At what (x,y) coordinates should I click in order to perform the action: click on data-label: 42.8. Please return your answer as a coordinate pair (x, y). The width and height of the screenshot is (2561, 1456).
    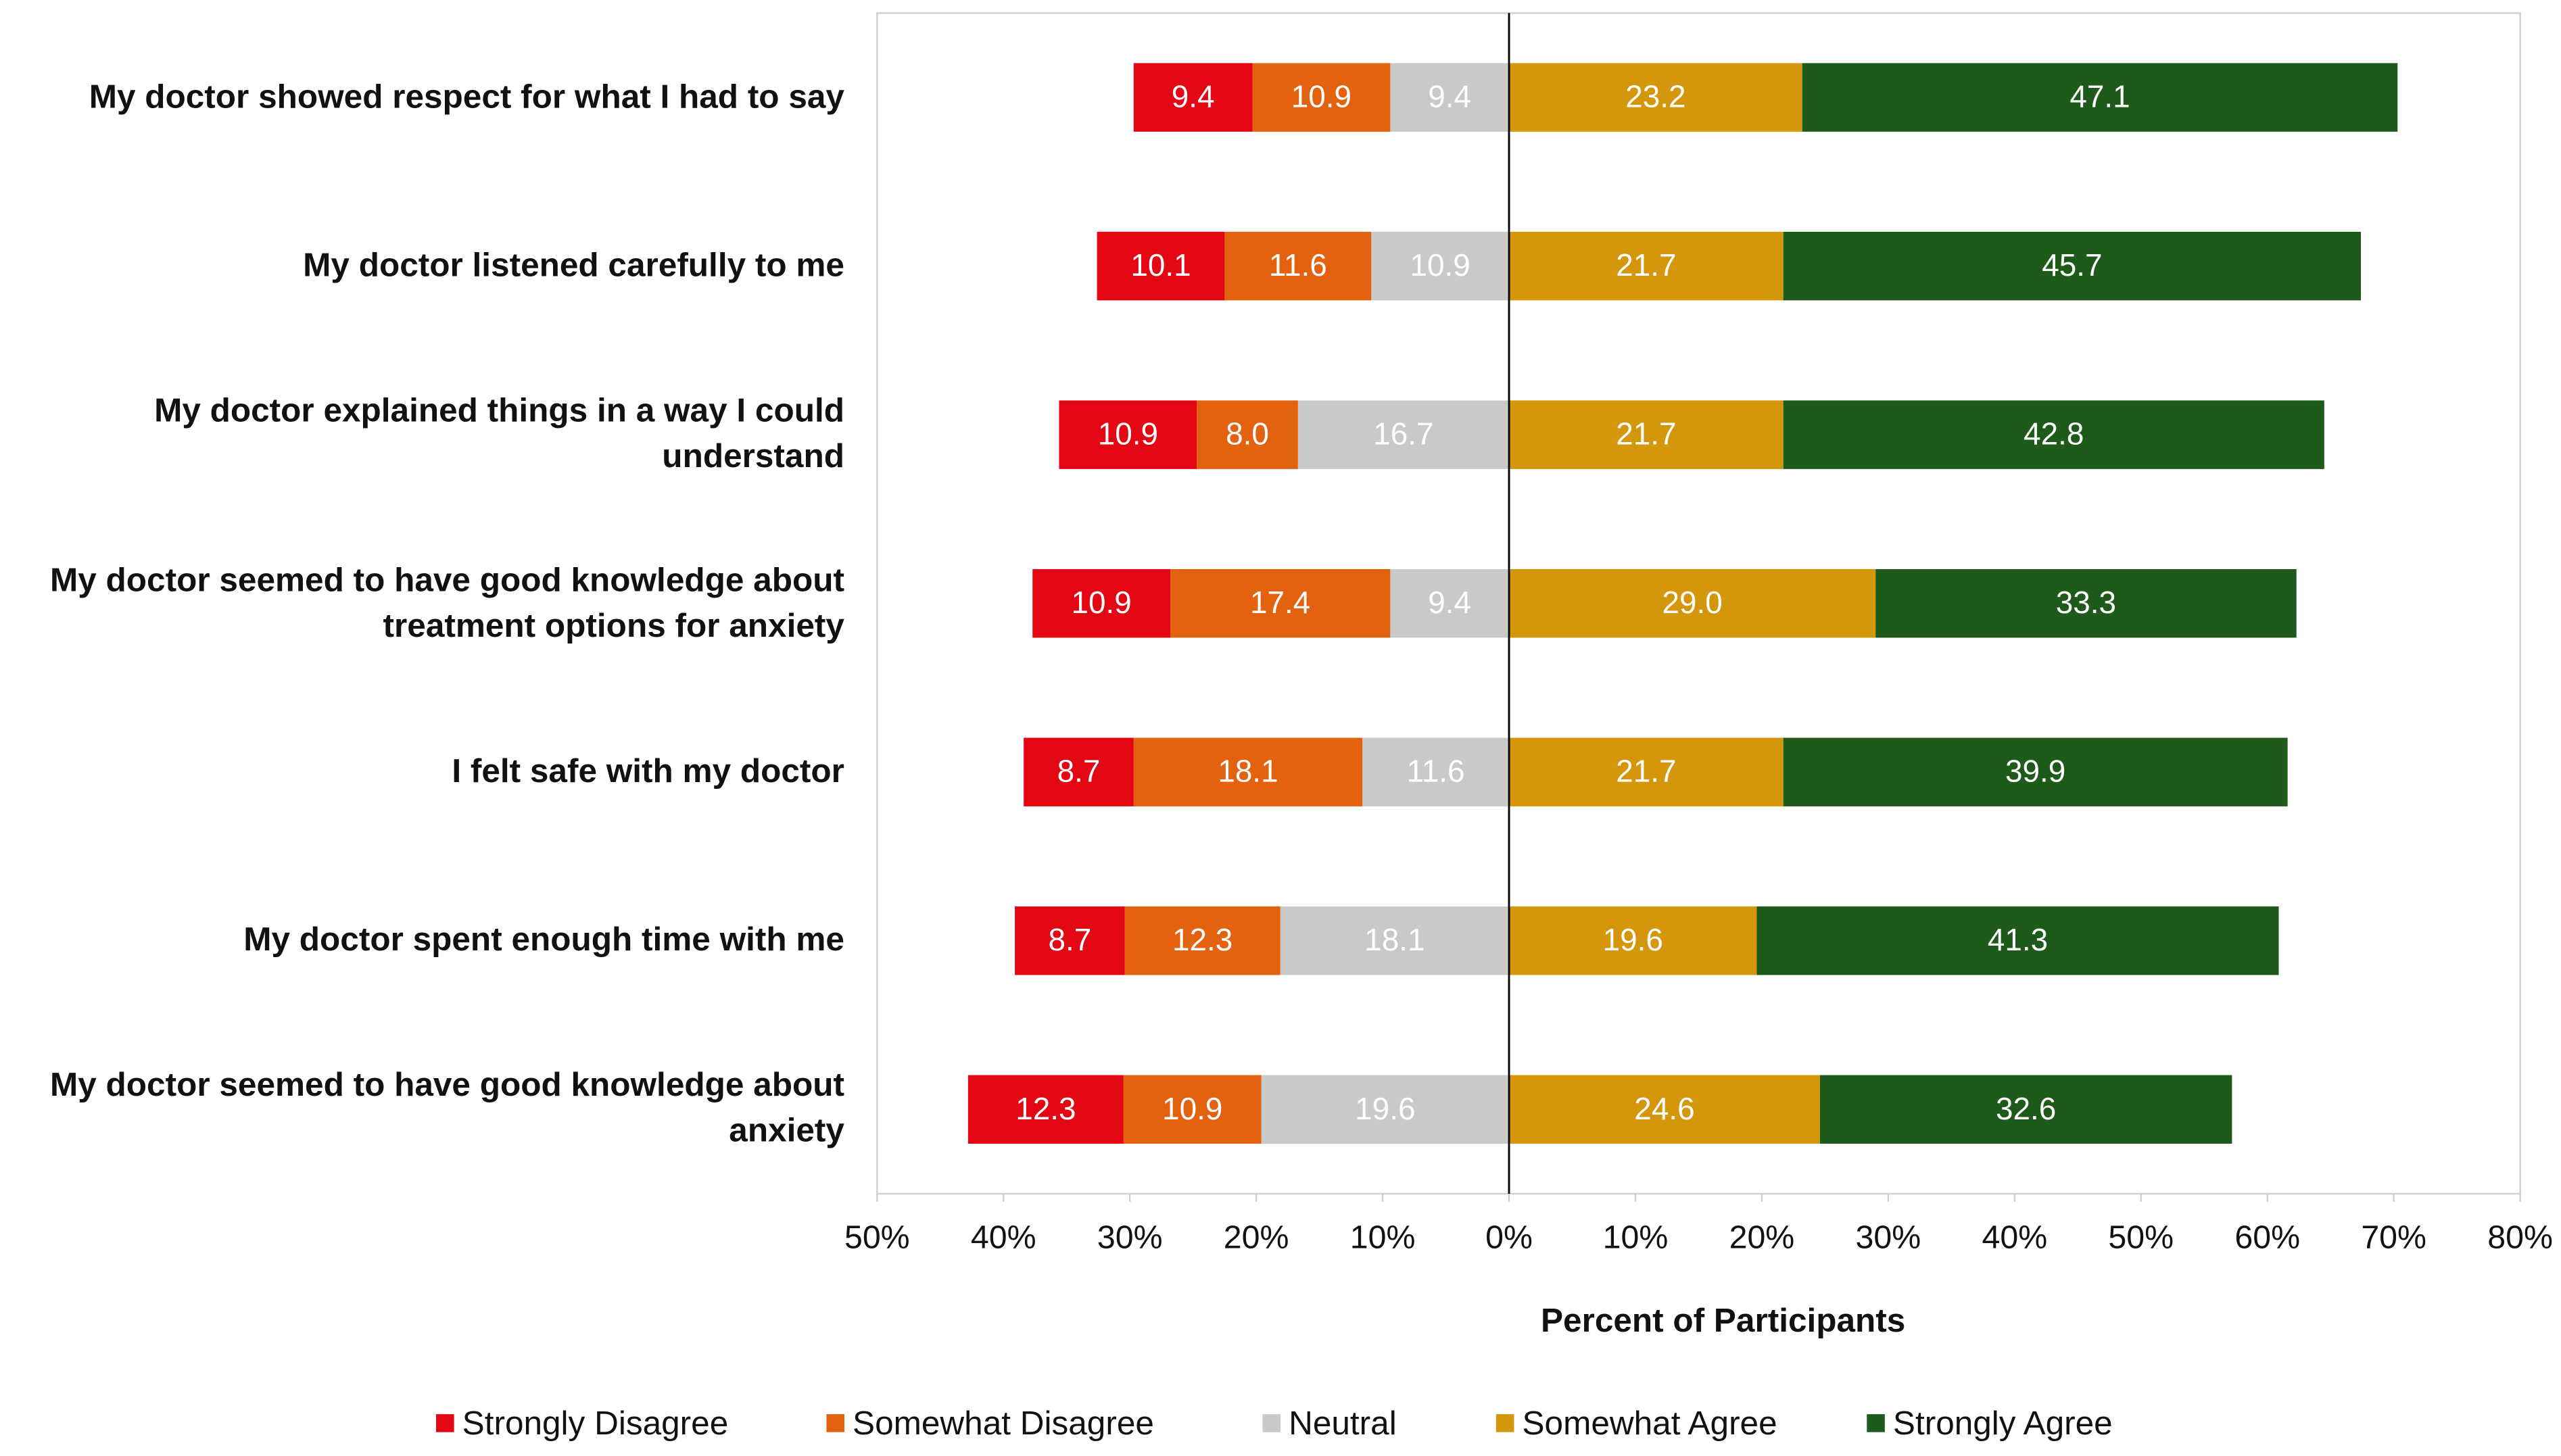
    Looking at the image, I should click on (2054, 434).